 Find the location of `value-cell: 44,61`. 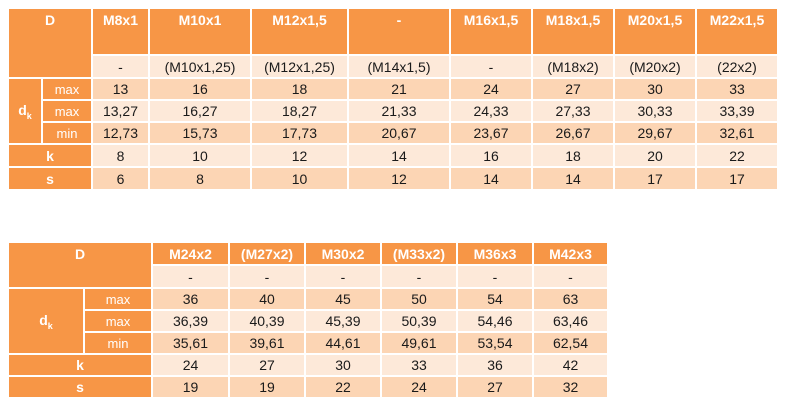

value-cell: 44,61 is located at coordinates (343, 343).